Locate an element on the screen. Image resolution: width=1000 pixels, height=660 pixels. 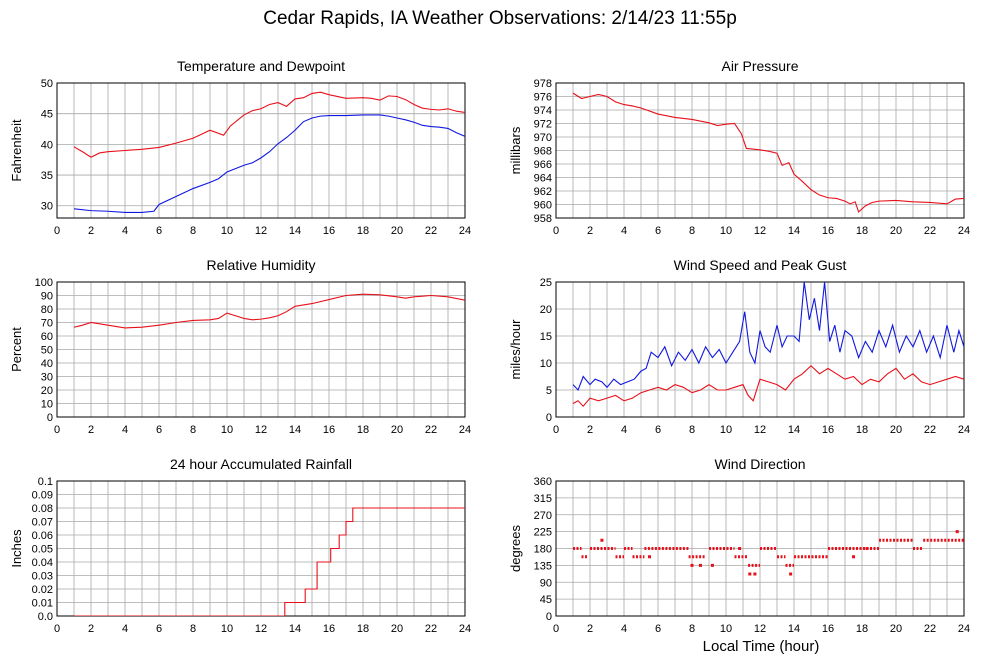
y-tick-label: 0.02 is located at coordinates (42, 590).